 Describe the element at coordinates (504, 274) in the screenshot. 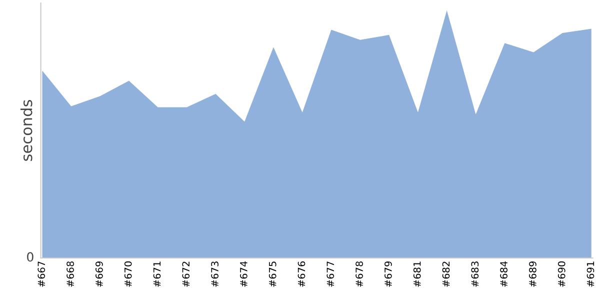

I see `x-tick-label: #684` at that location.